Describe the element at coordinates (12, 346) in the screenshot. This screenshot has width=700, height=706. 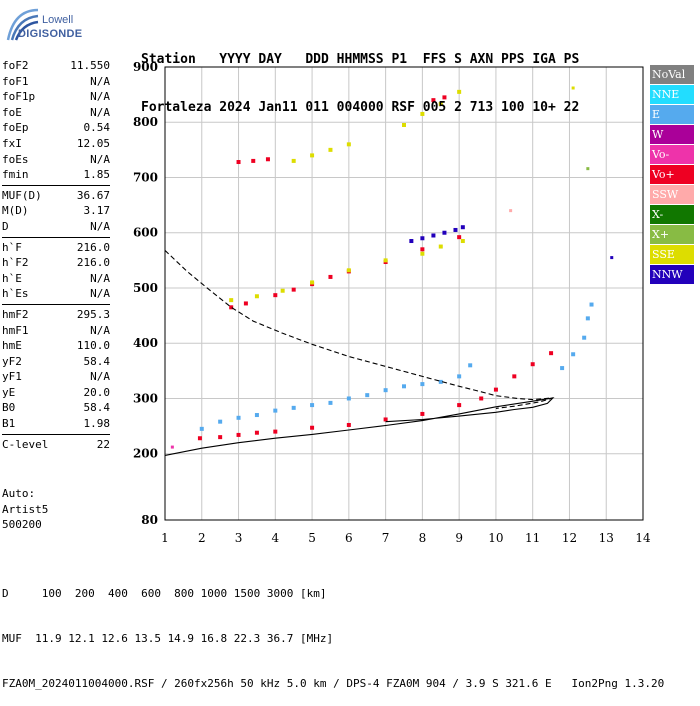
I see `param-name: hmE` at that location.